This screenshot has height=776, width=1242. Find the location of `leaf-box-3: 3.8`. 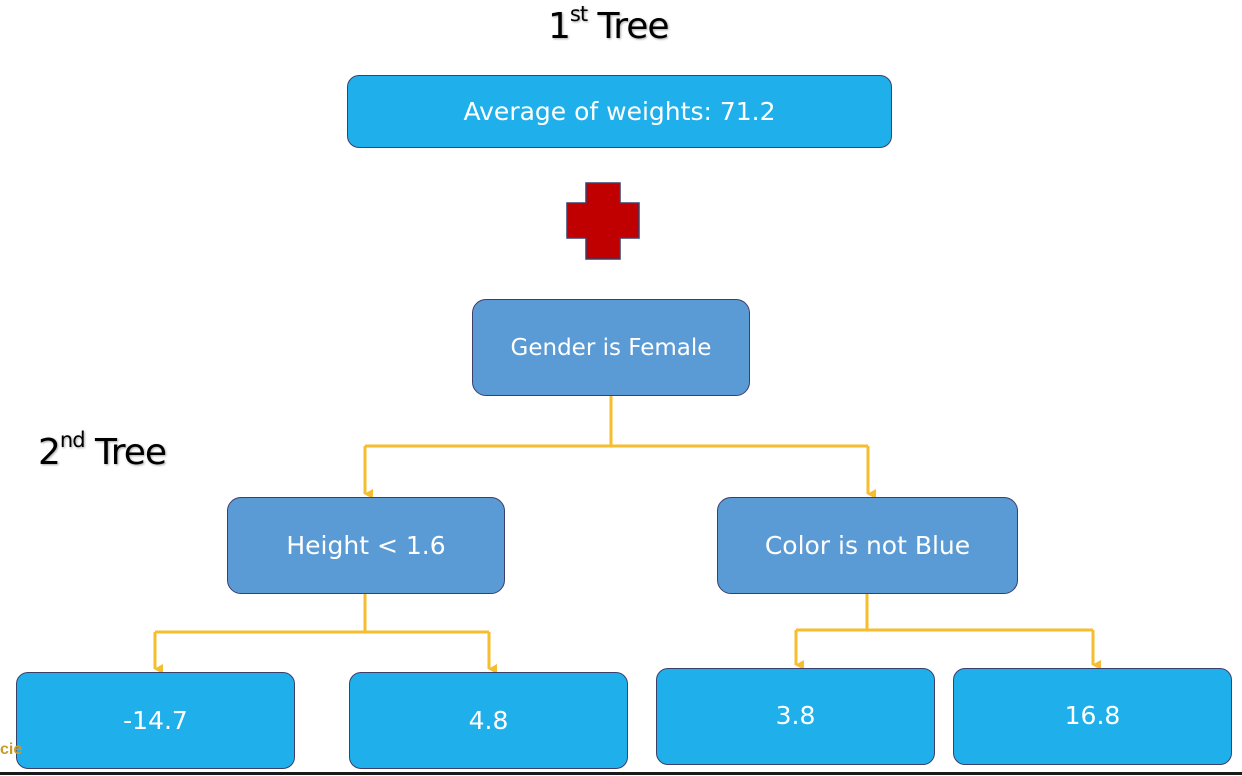

leaf-box-3: 3.8 is located at coordinates (795, 716).